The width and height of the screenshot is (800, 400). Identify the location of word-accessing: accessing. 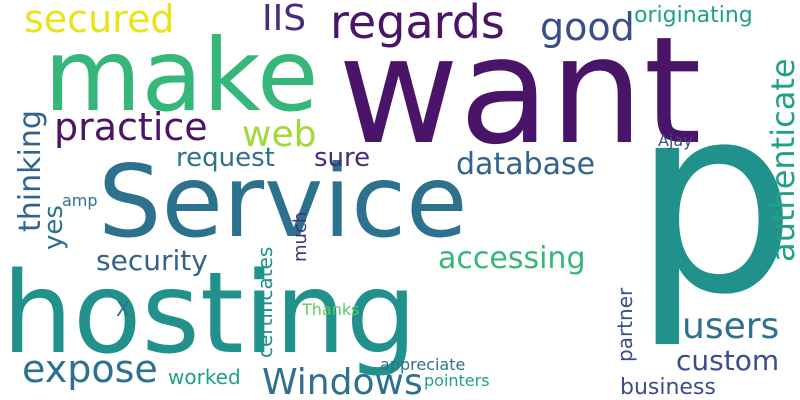
(511, 258).